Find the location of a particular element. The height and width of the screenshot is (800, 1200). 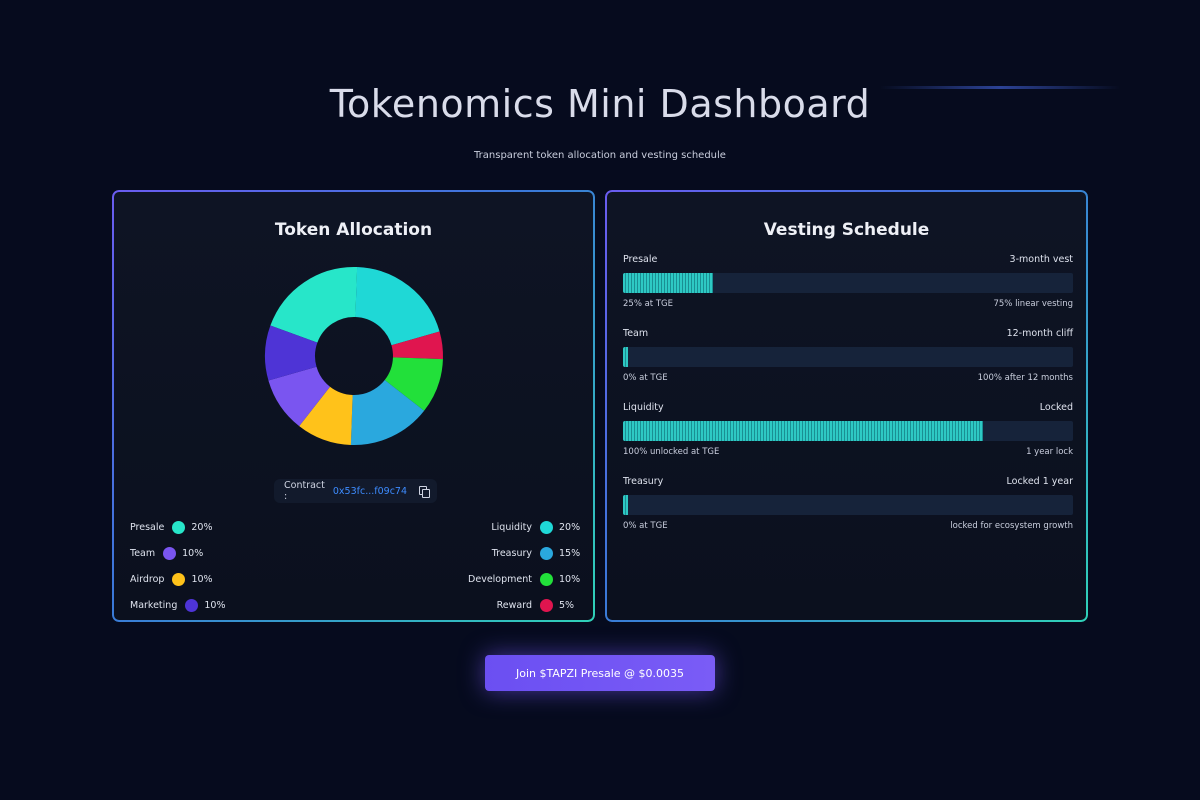

legend-item-treasury: Treasury 15% is located at coordinates (494, 553).